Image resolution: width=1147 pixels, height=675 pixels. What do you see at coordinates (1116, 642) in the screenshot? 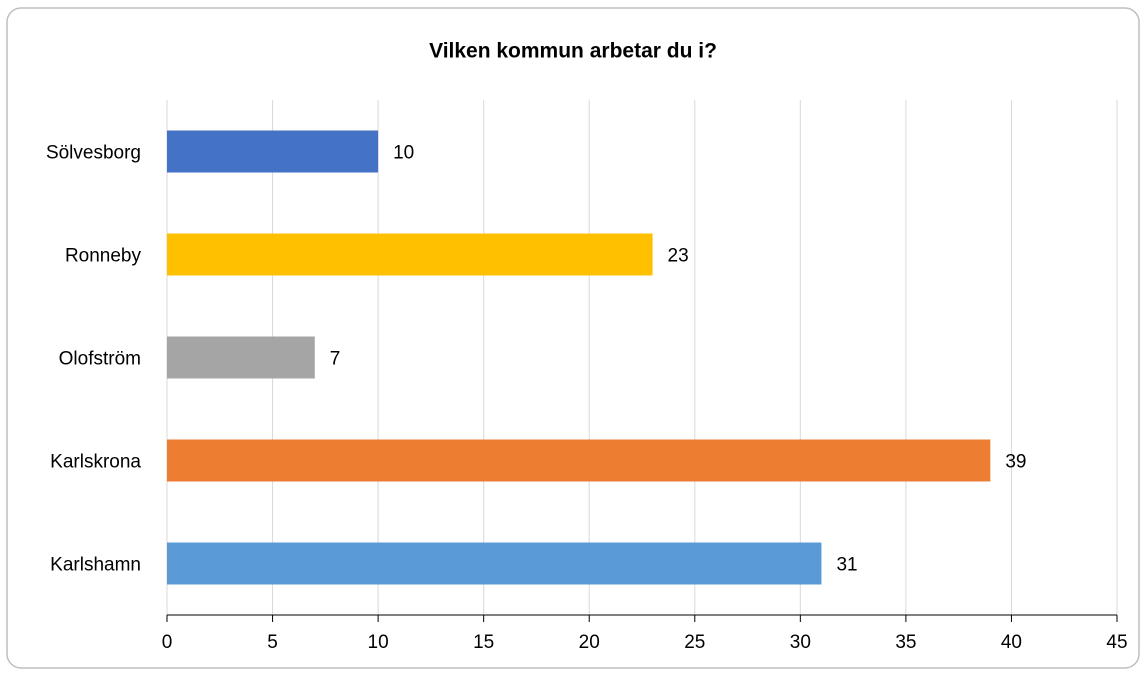
I see `x-tick-label: 45` at bounding box center [1116, 642].